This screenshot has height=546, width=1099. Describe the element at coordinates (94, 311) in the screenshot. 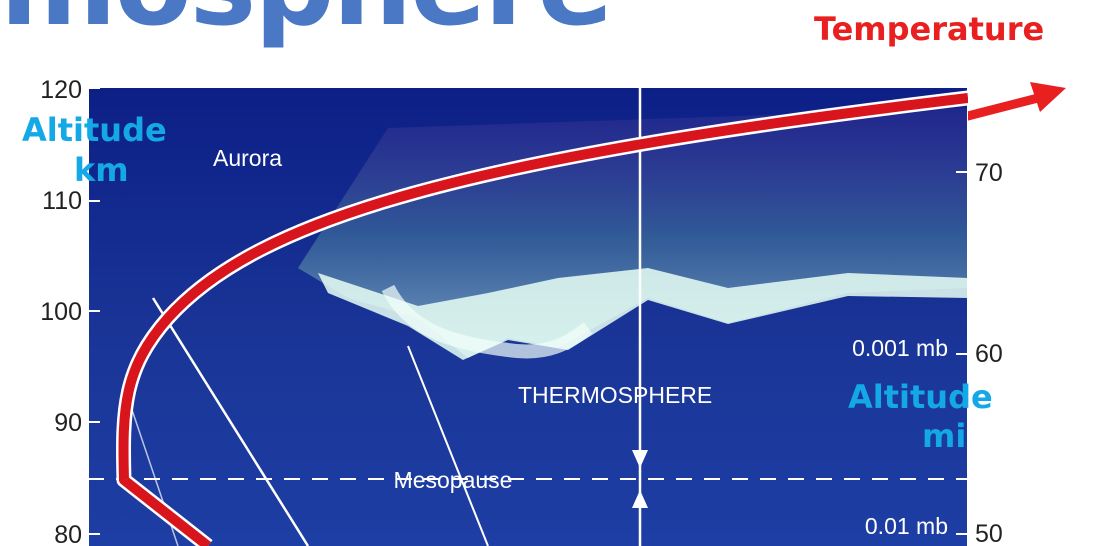

I see `left-ticks` at that location.